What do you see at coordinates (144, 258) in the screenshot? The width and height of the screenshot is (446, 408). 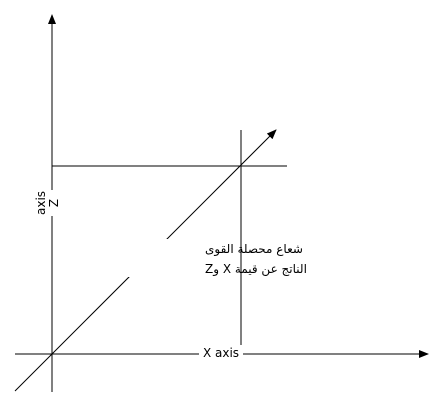 I see `resultant-label-background` at bounding box center [144, 258].